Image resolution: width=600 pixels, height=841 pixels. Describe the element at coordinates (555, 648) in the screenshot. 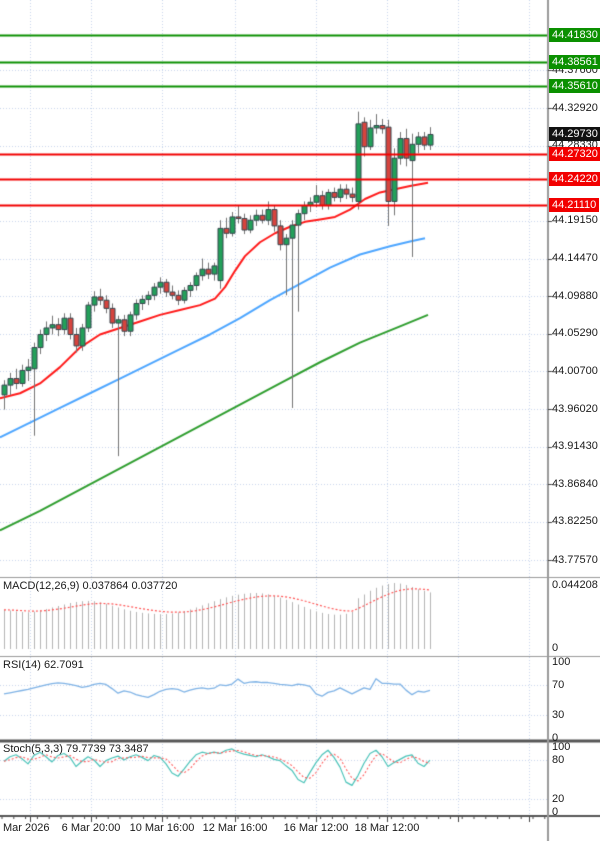

I see `macd-scale-zero-label: 0` at that location.